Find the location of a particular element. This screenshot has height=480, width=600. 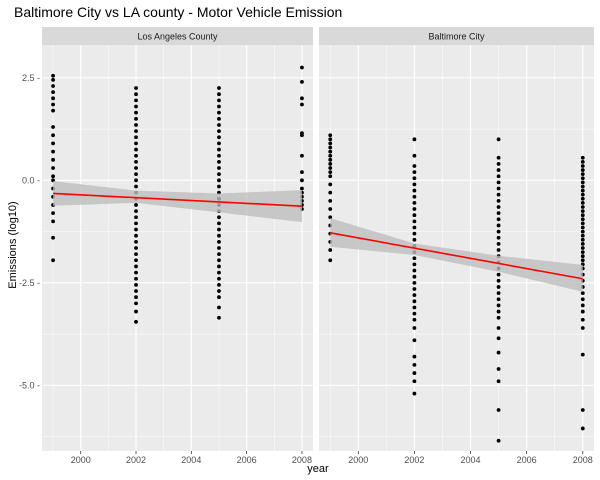

x-tick-label: 2006 is located at coordinates (527, 460).